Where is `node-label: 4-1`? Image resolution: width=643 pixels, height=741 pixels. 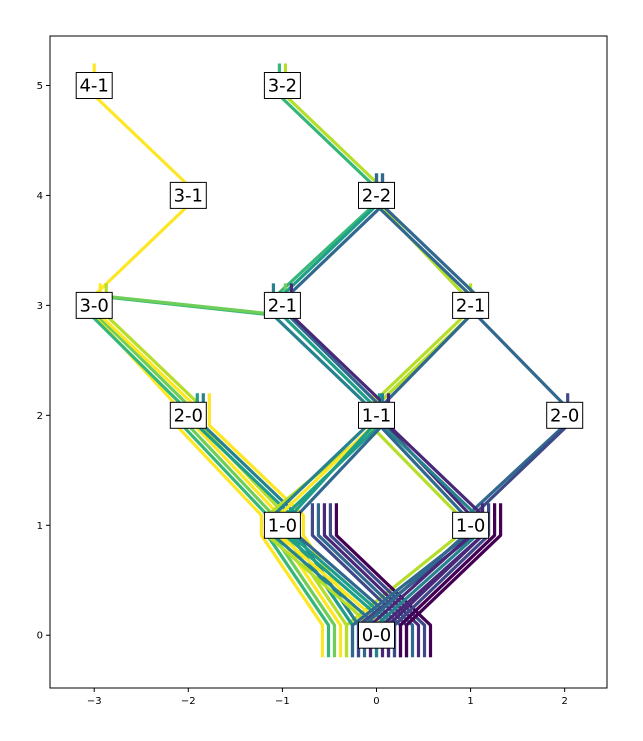 node-label: 4-1 is located at coordinates (93, 86).